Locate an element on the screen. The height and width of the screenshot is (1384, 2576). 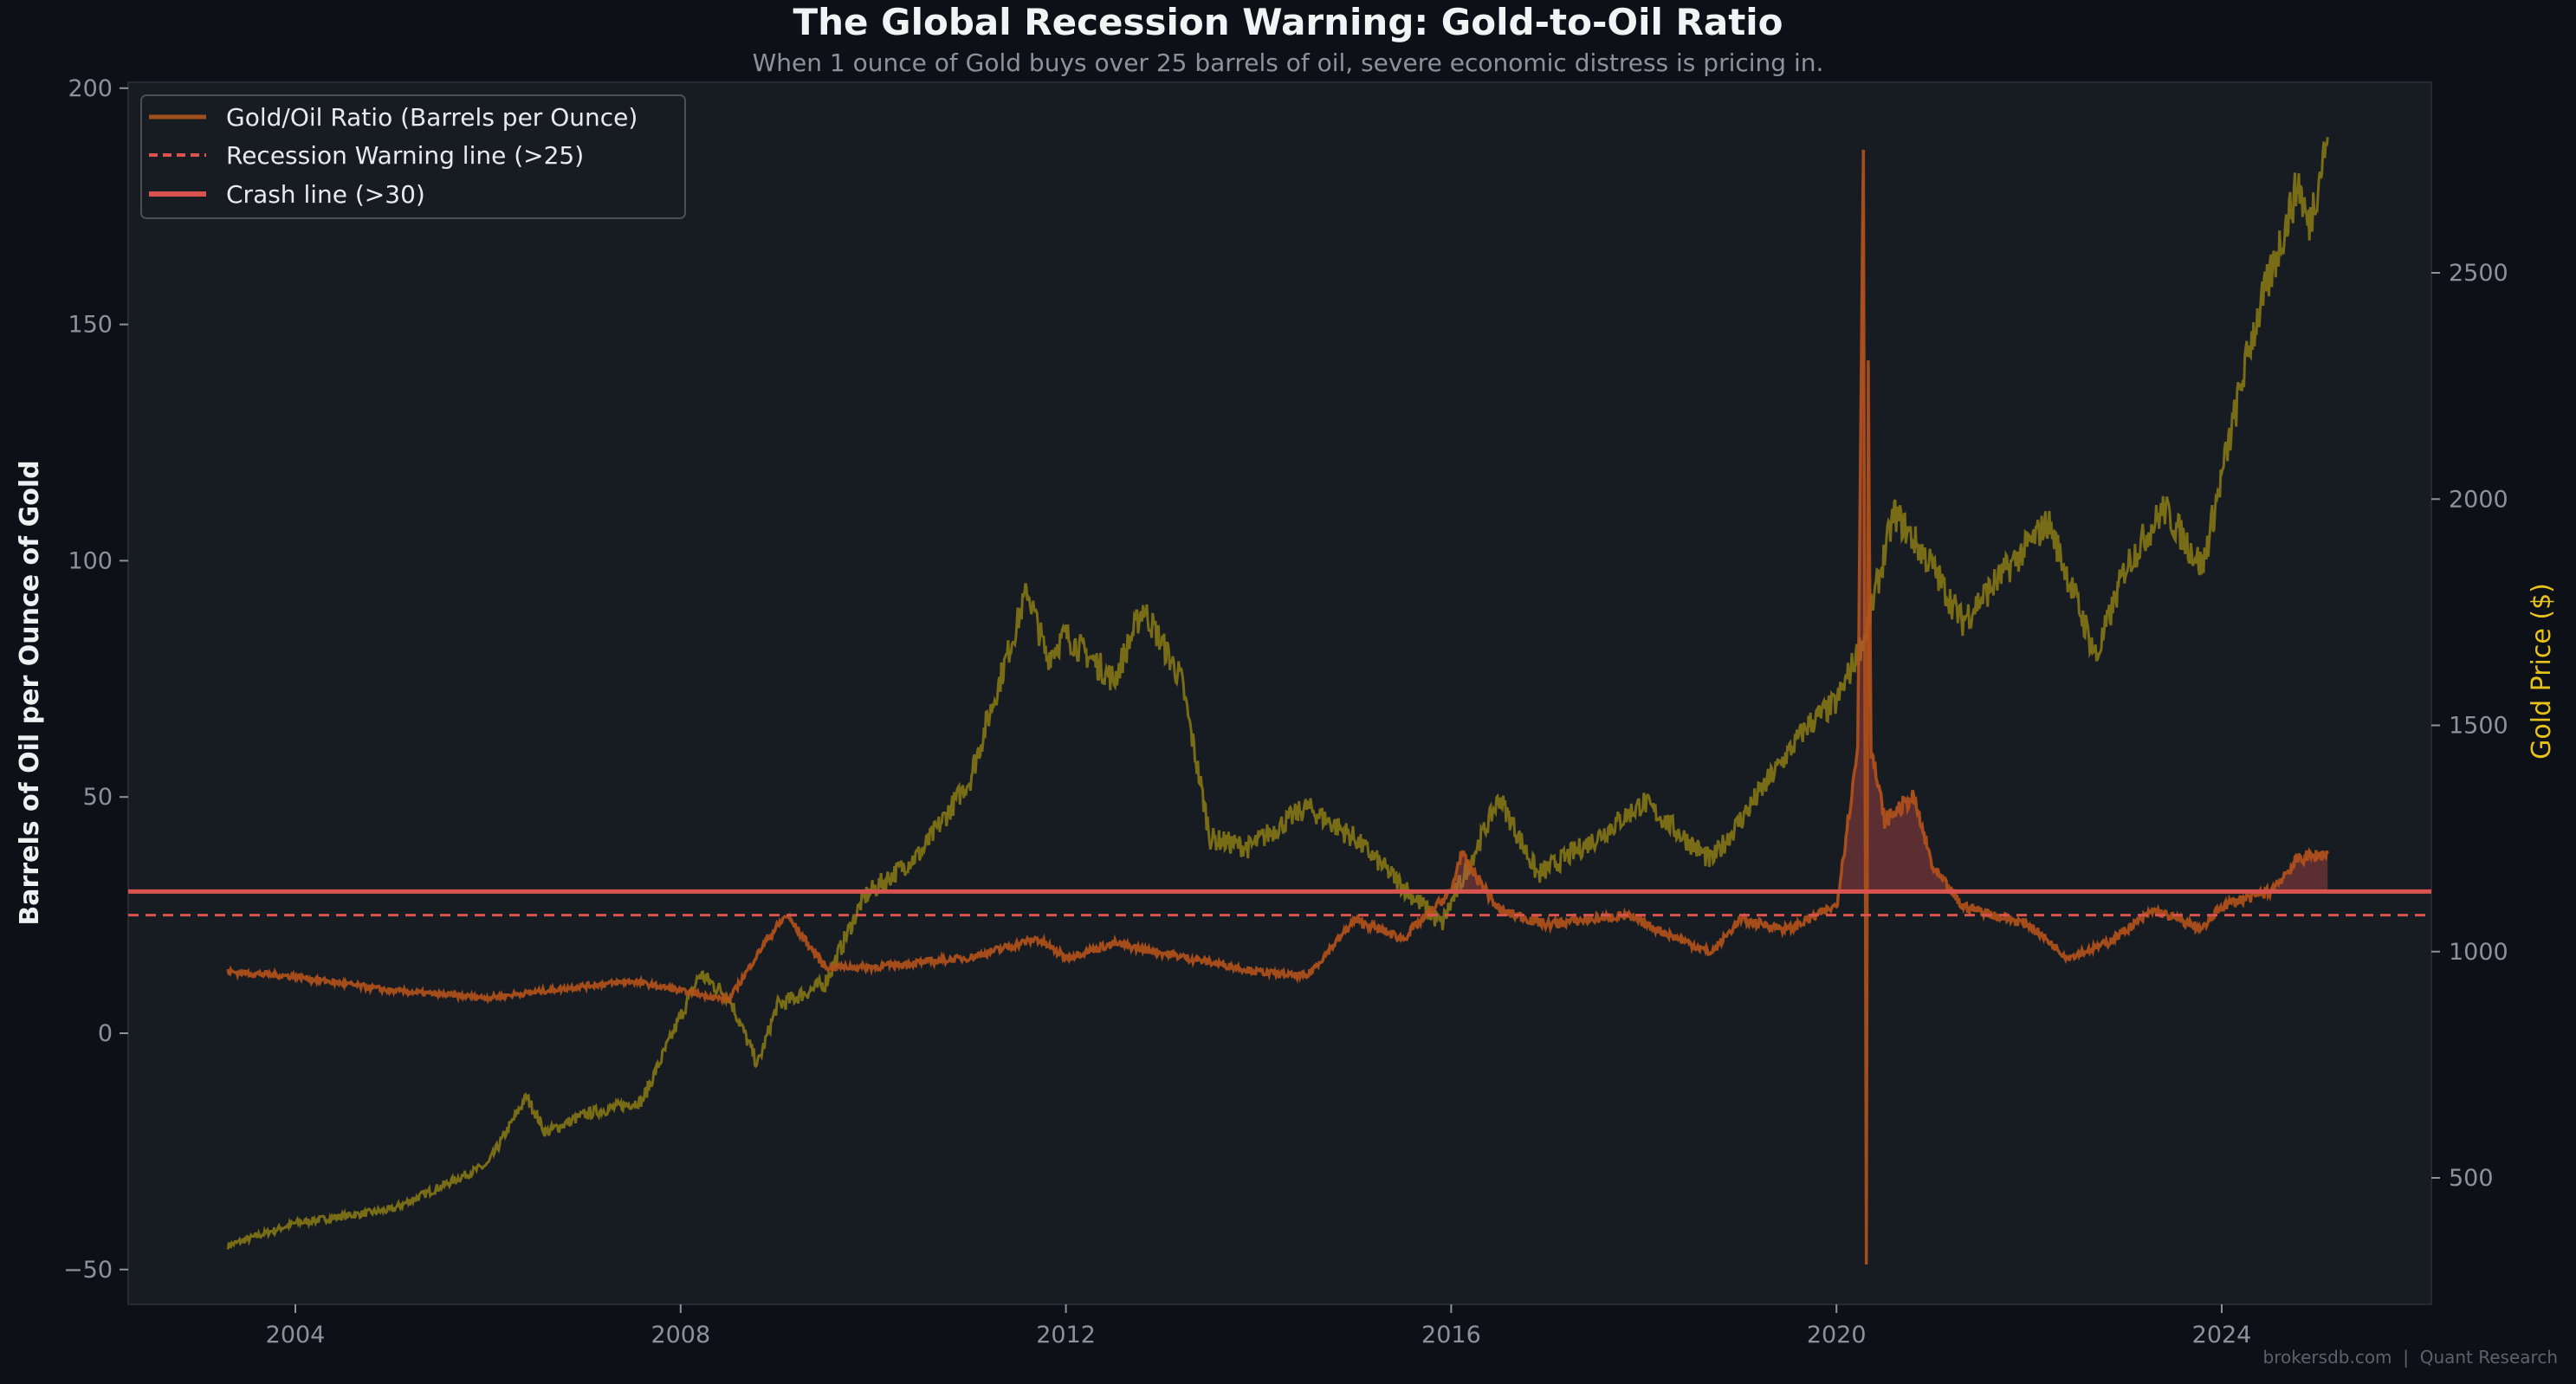
y-tick-label: 50 is located at coordinates (98, 797).